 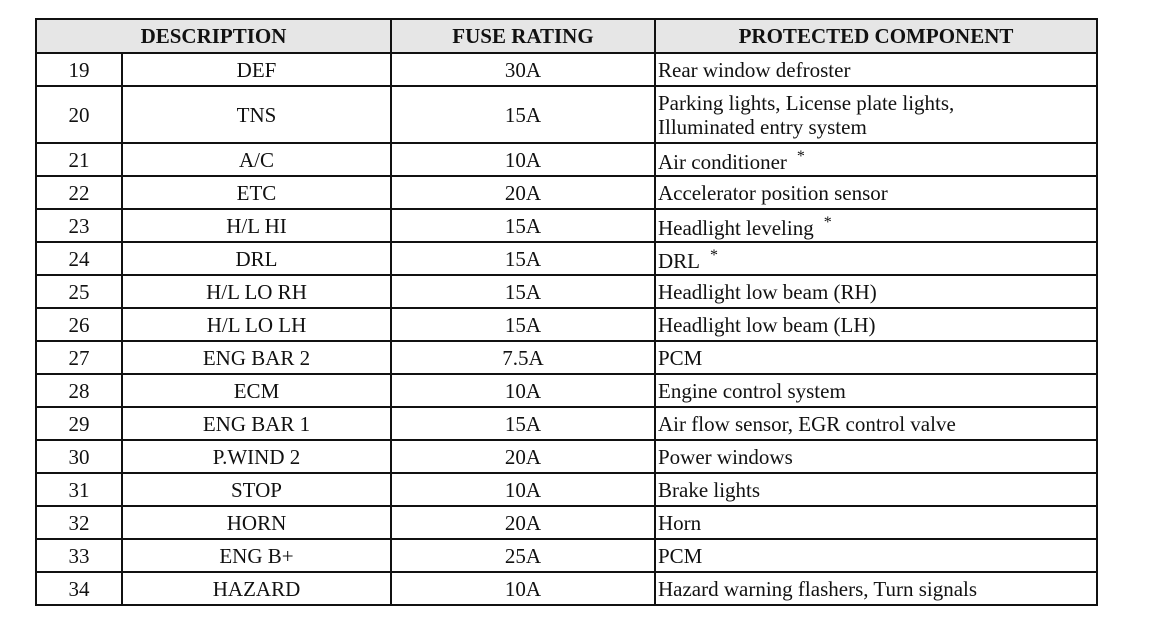 I want to click on protected-component: Power windows, so click(x=876, y=456).